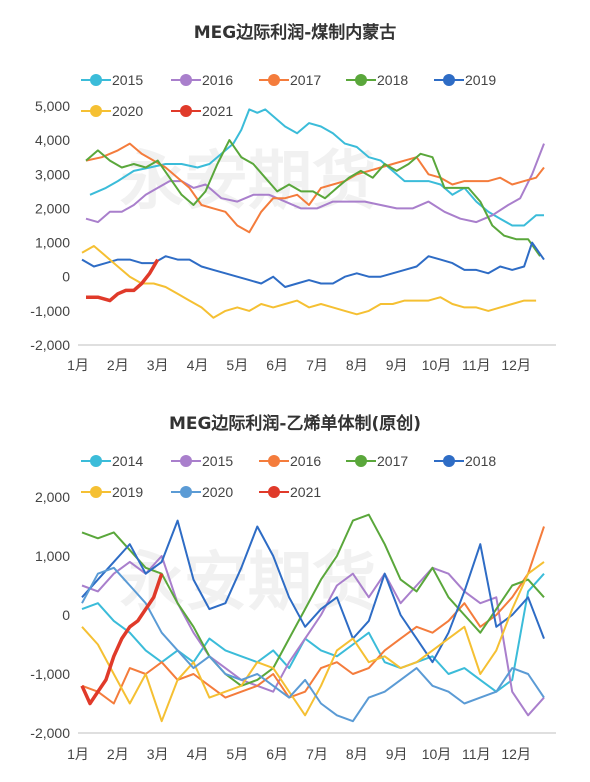  What do you see at coordinates (313, 633) in the screenshot?
I see `series-line-2014` at bounding box center [313, 633].